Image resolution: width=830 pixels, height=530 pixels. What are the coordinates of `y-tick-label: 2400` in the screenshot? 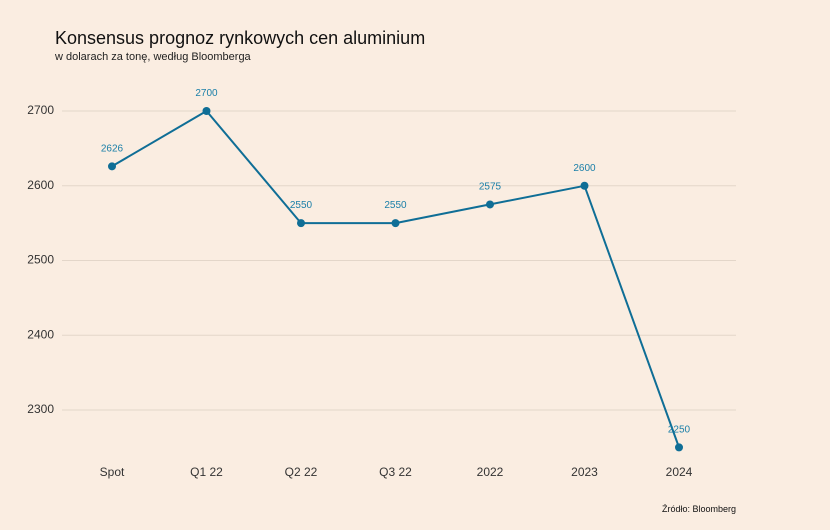 It's located at (40, 334).